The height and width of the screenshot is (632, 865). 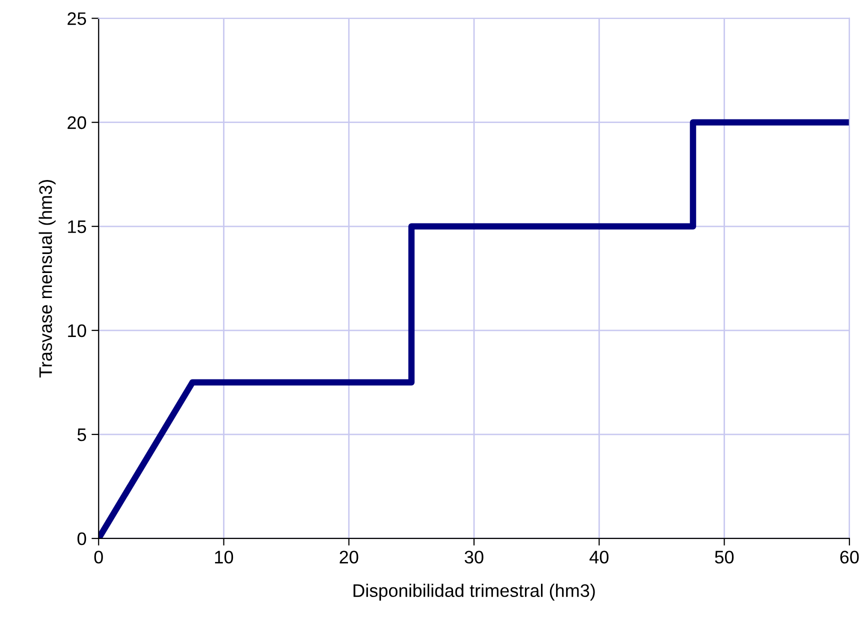 What do you see at coordinates (98, 557) in the screenshot?
I see `x-tick-label: 0` at bounding box center [98, 557].